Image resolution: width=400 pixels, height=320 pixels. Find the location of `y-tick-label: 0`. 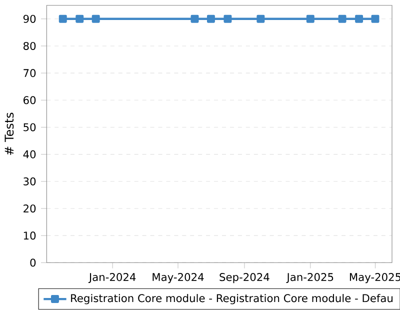

y-tick-label: 0 is located at coordinates (33, 262).